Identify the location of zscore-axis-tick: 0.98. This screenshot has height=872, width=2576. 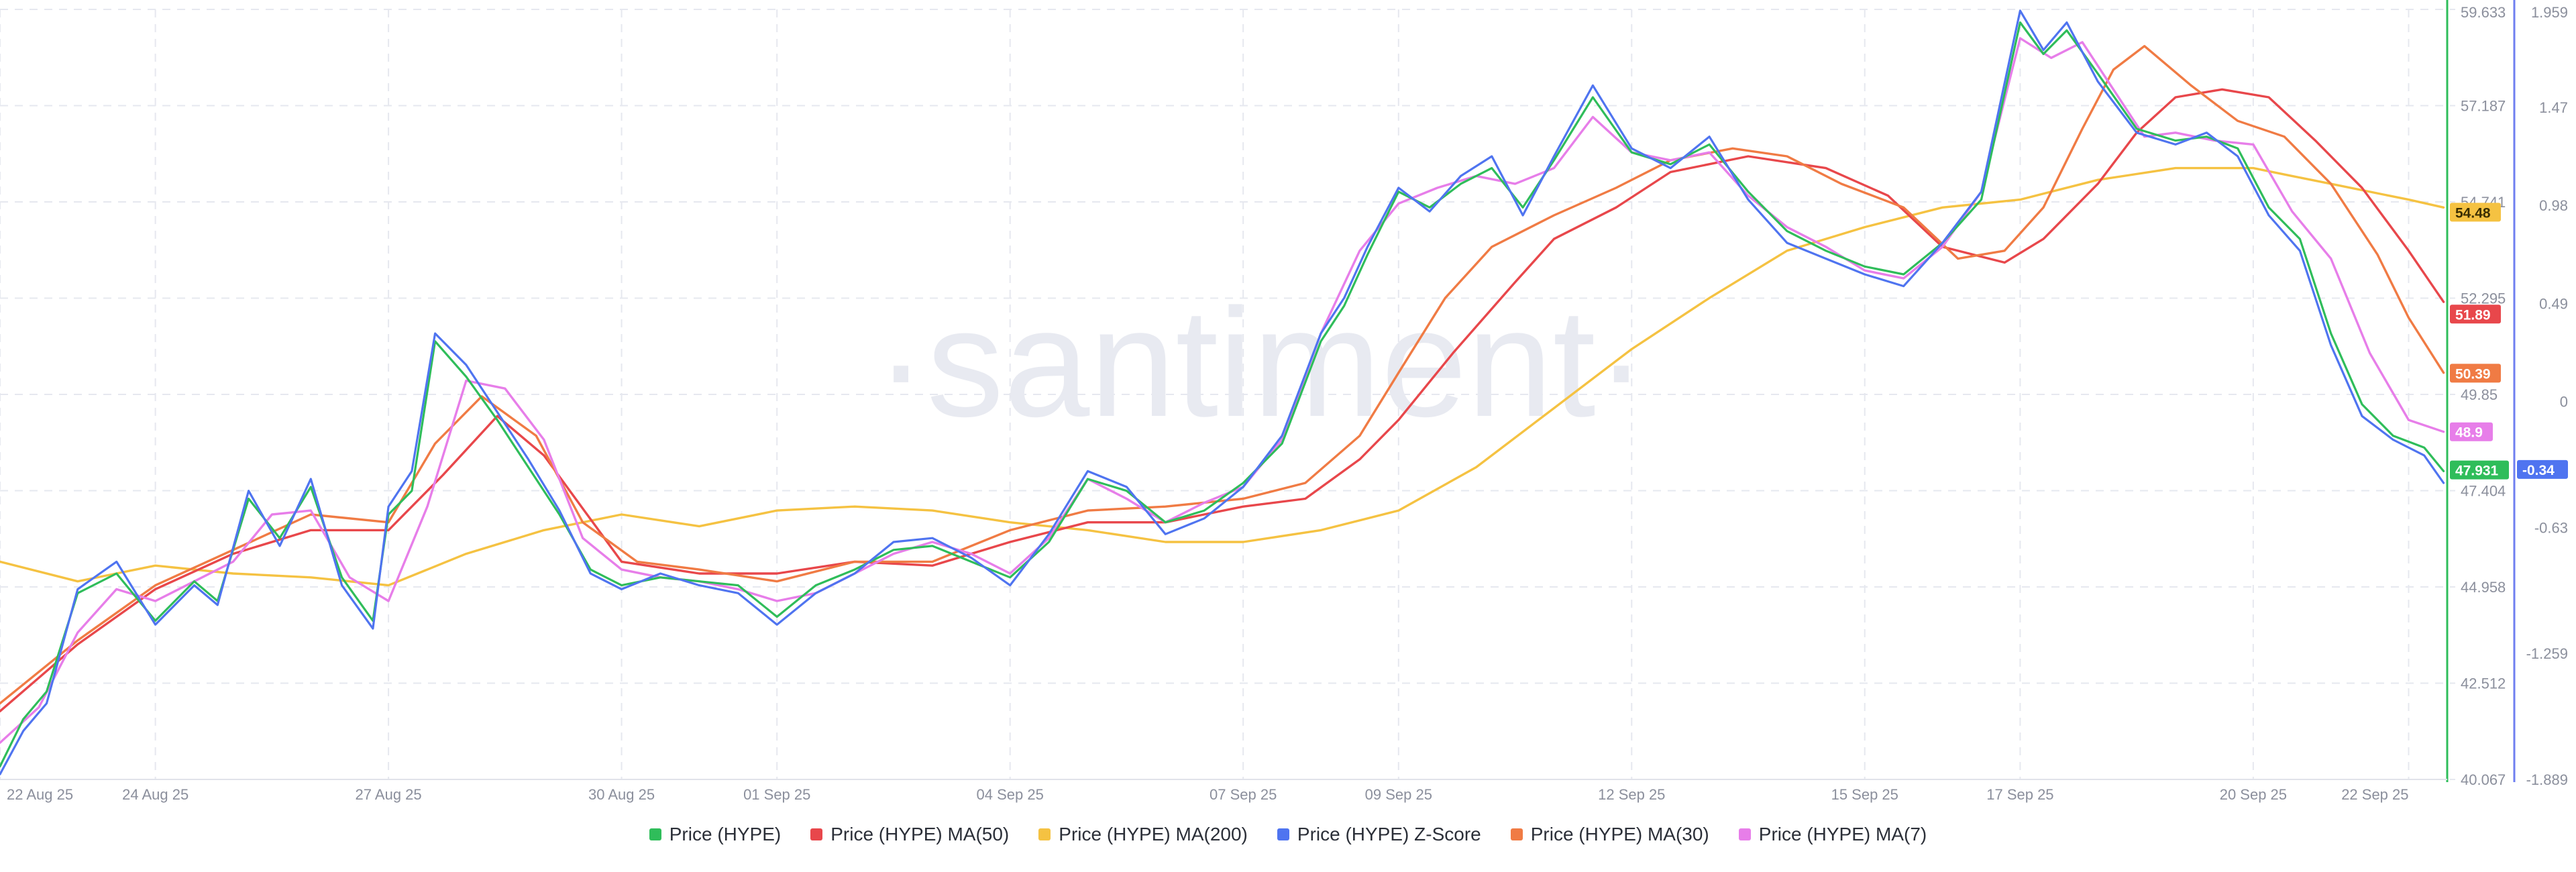
(2553, 206).